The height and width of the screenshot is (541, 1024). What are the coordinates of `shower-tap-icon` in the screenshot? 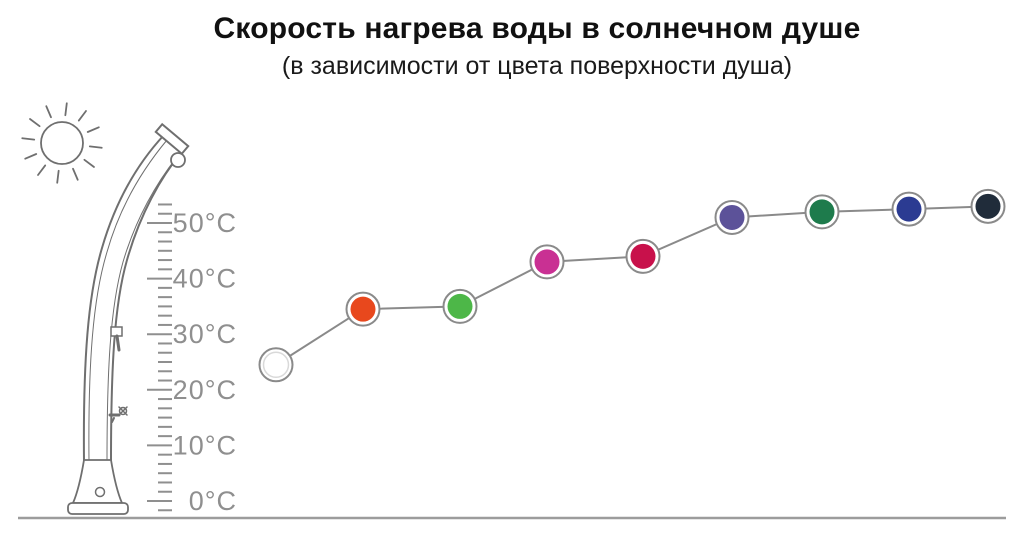 It's located at (118, 414).